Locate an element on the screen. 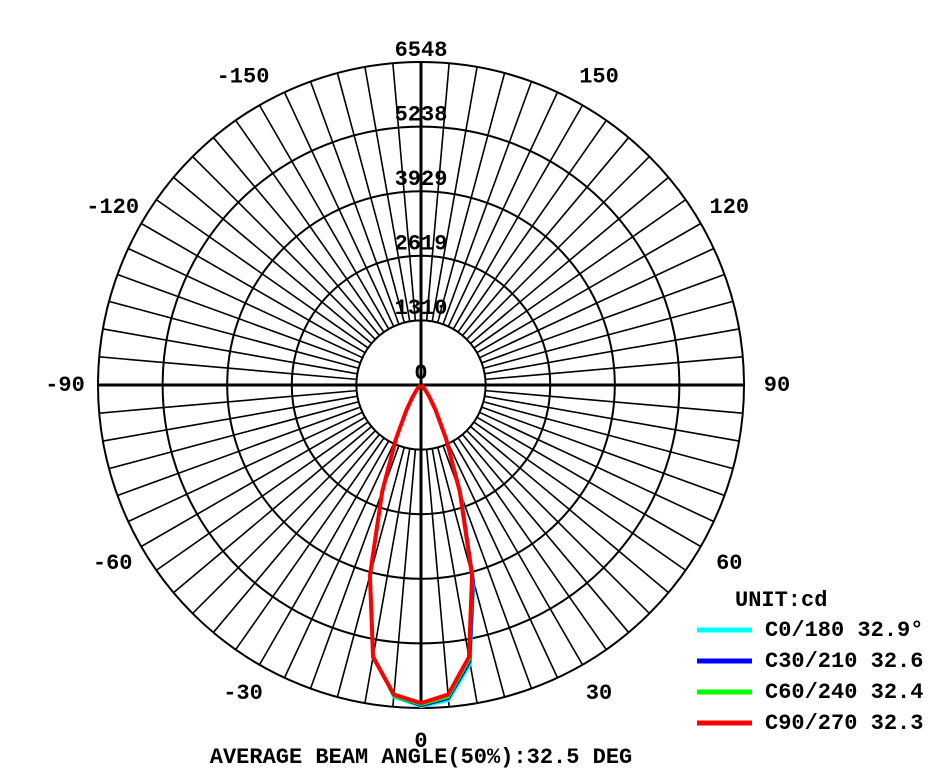  r-tick-label: 2619 is located at coordinates (421, 244).